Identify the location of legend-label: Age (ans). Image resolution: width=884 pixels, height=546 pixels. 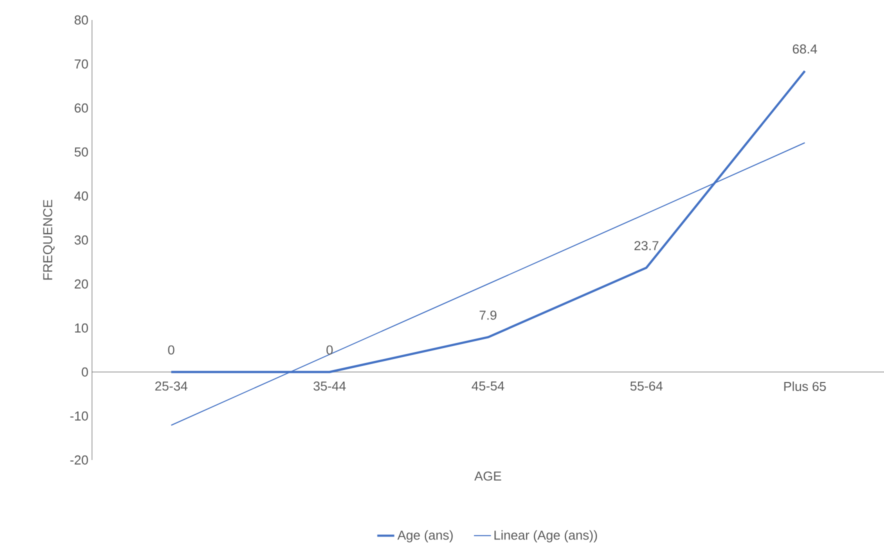
(425, 536).